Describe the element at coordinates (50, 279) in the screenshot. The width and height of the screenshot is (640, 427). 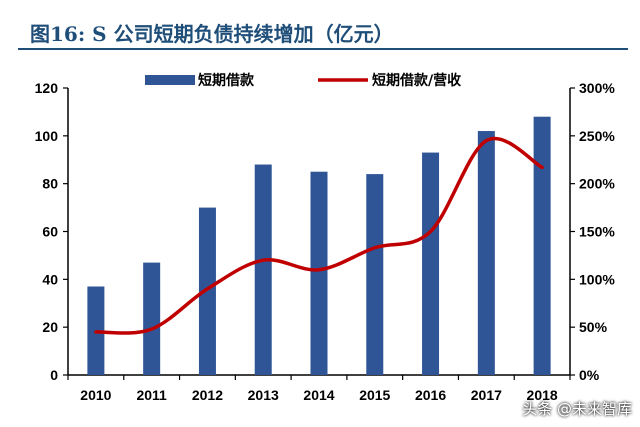
I see `left-tick-label: 40` at that location.